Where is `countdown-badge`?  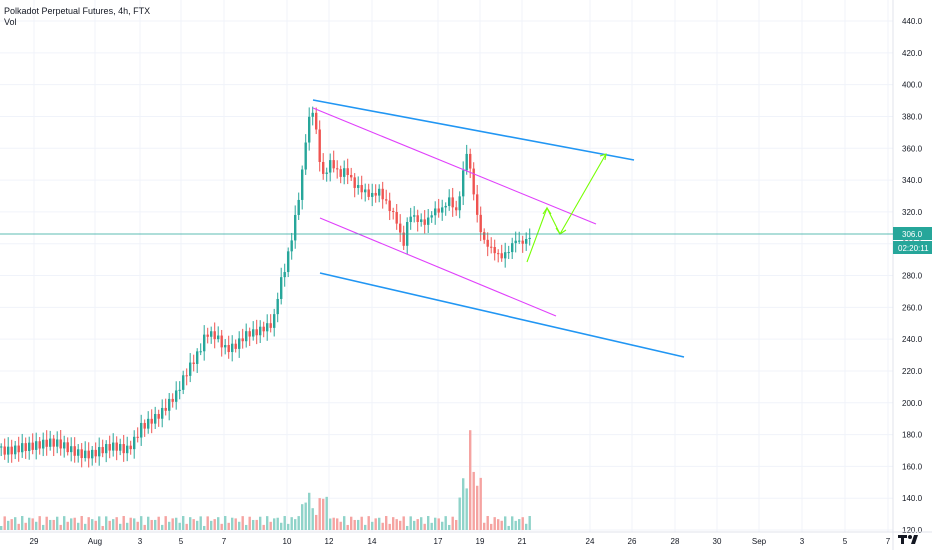 countdown-badge is located at coordinates (912, 247).